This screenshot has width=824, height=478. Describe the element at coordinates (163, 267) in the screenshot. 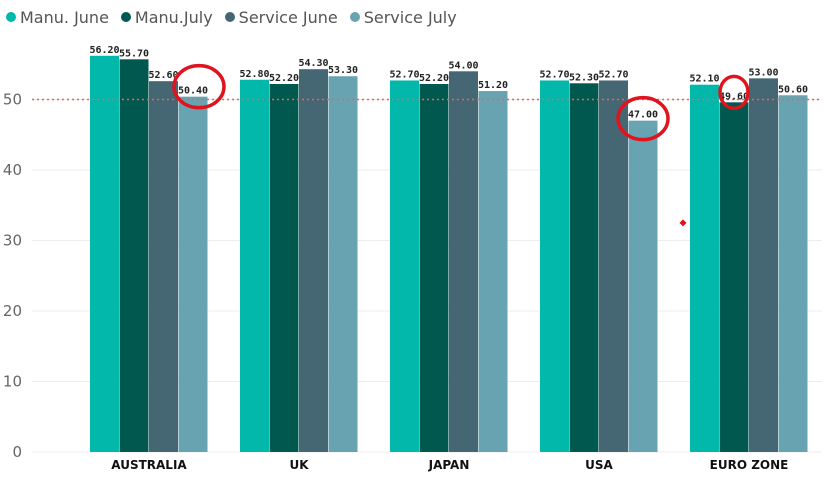

I see `bar-australia-service-june` at that location.